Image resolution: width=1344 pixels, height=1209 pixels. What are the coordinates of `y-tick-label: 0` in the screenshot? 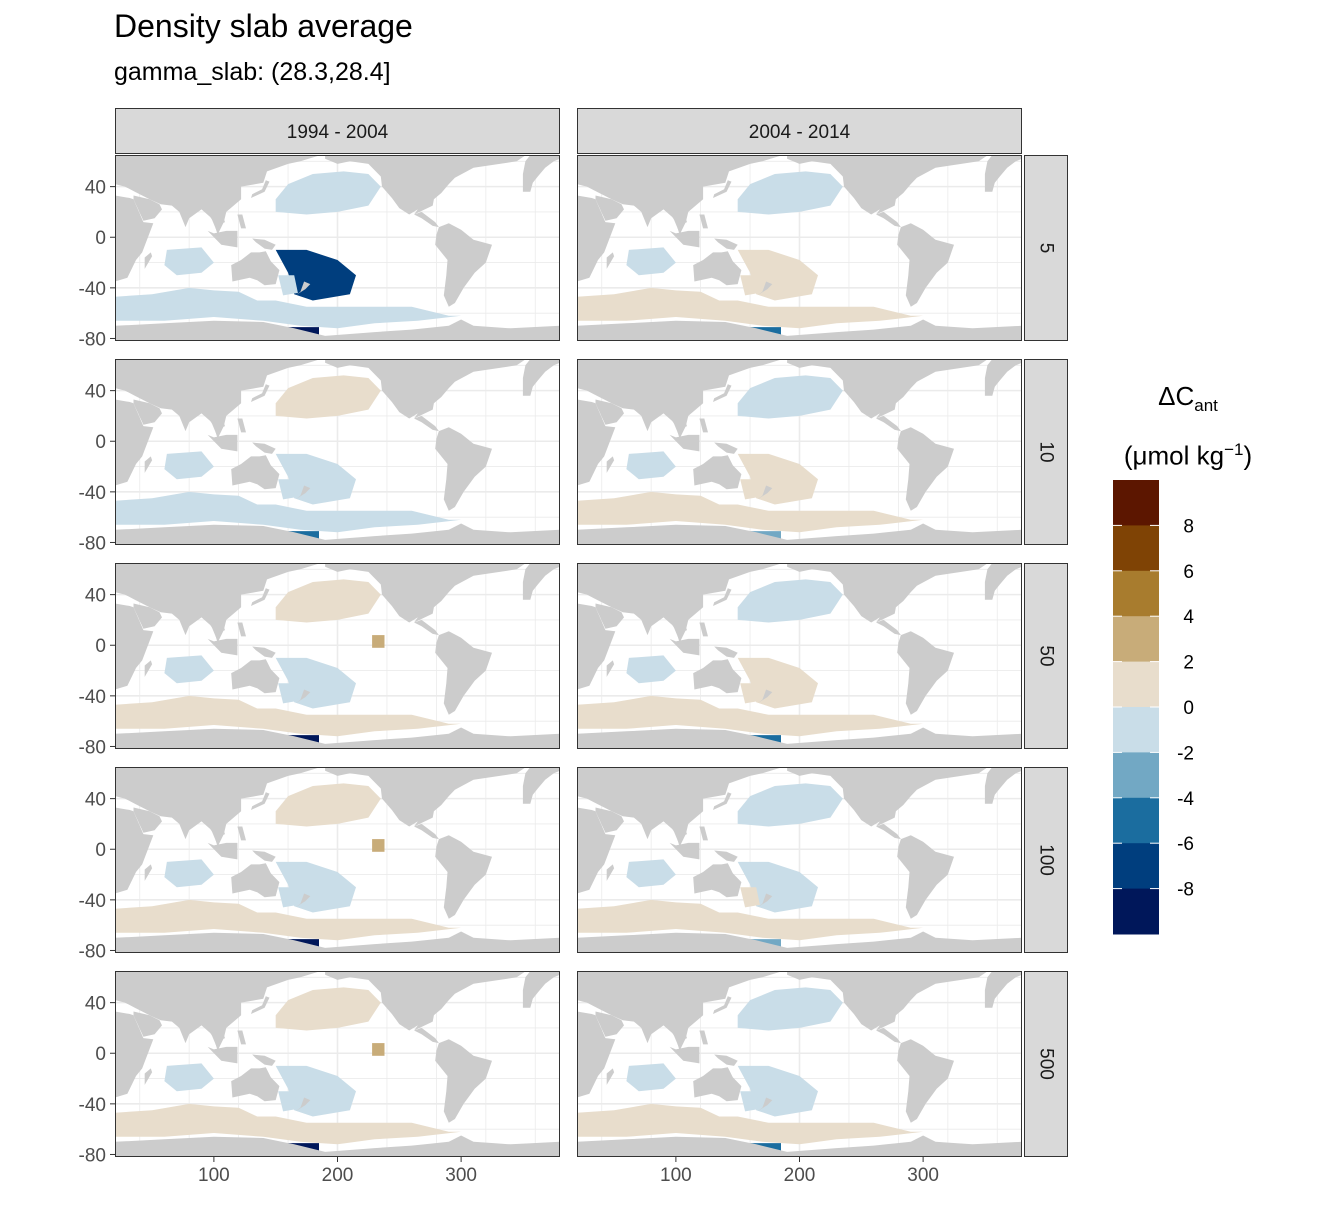 It's located at (100, 238).